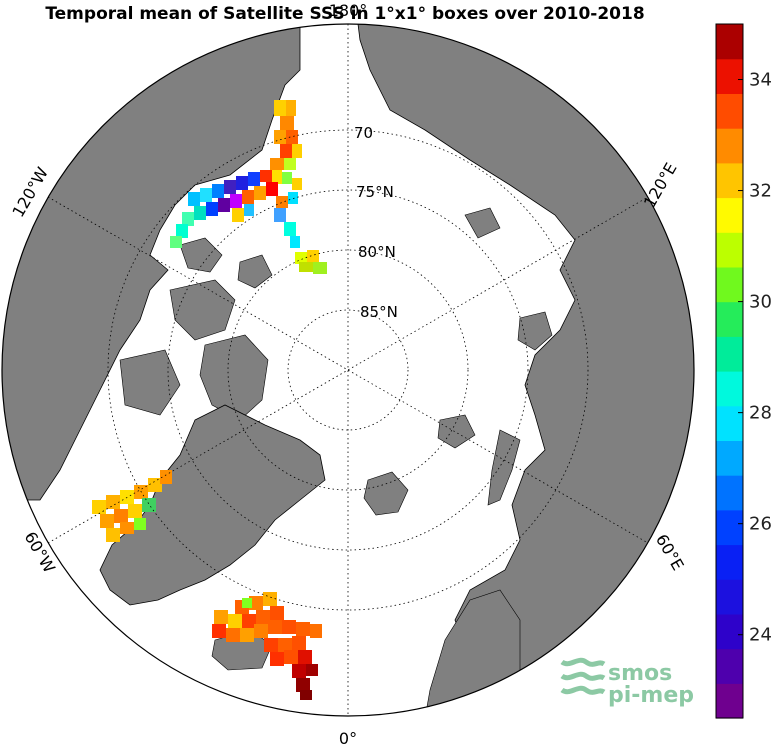 This screenshot has width=774, height=746. I want to click on land-novaya-zemlya, so click(504, 467).